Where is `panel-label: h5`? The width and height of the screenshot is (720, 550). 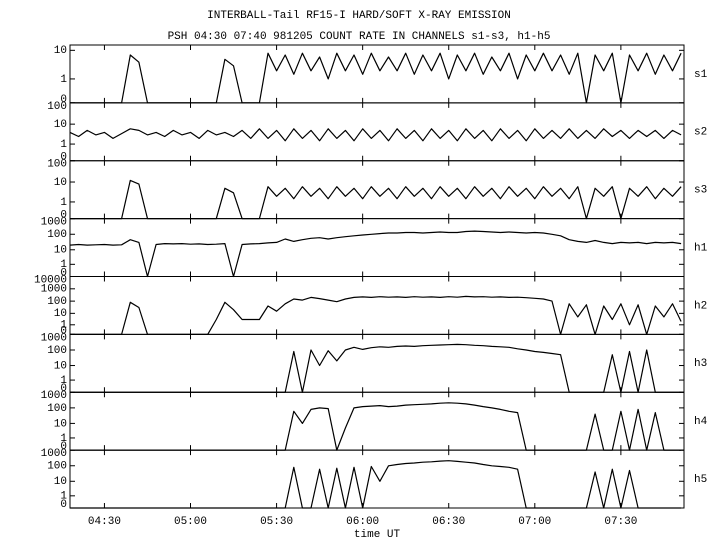 panel-label: h5 is located at coordinates (700, 480).